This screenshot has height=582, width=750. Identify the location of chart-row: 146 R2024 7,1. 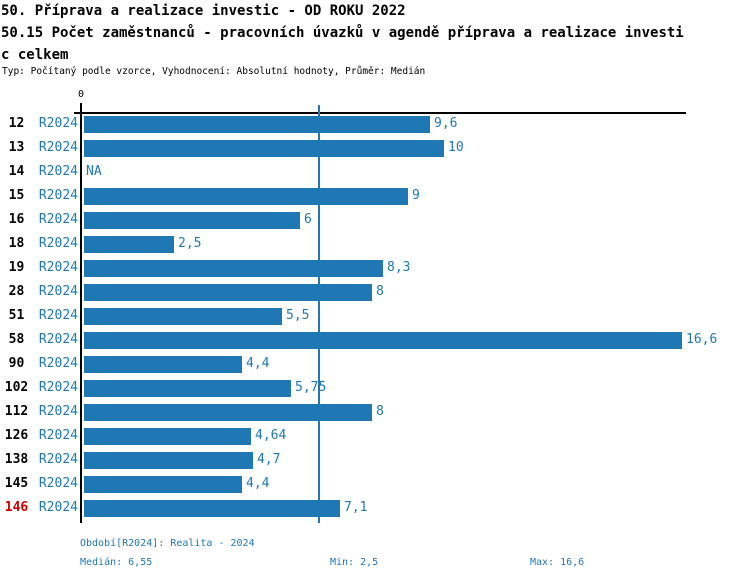
(375, 510).